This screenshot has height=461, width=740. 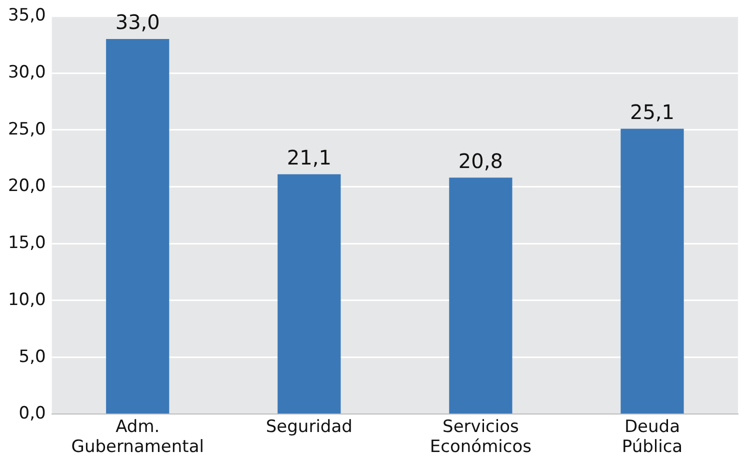 What do you see at coordinates (481, 437) in the screenshot?
I see `x-tick-label: Servicios Económicos` at bounding box center [481, 437].